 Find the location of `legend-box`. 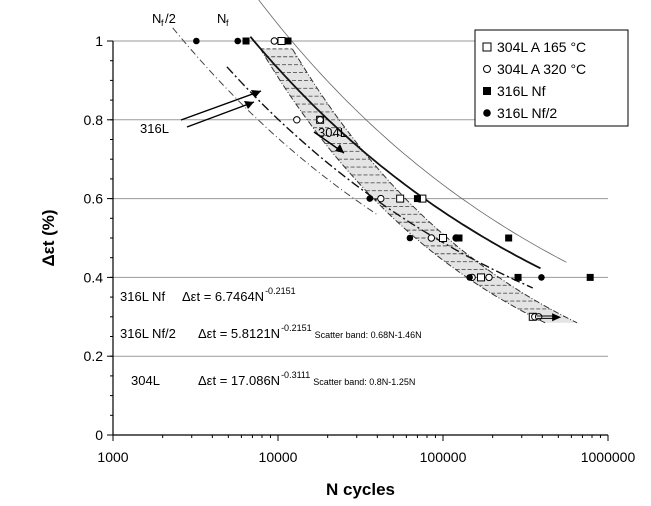

legend-box is located at coordinates (551, 78).